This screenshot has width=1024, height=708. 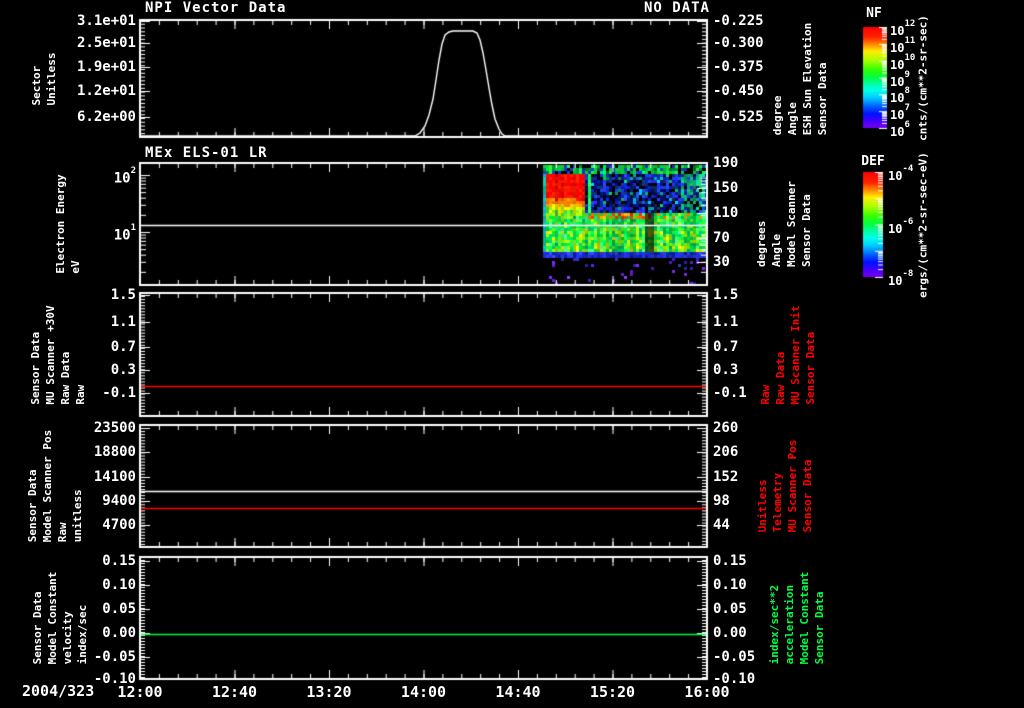 What do you see at coordinates (106, 43) in the screenshot?
I see `y-tick-label-left: 2.5e+01` at bounding box center [106, 43].